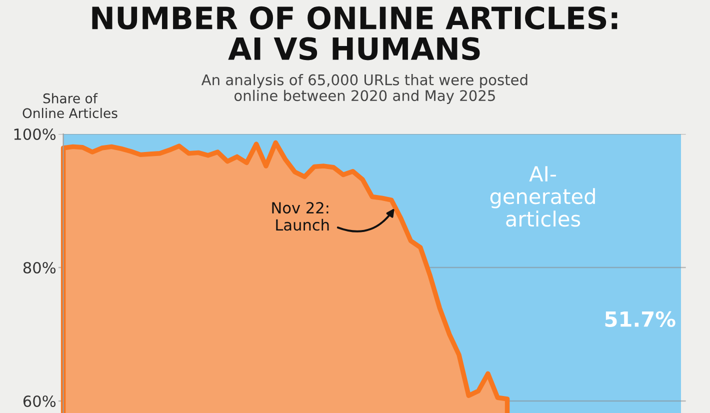 This screenshot has height=413, width=710. What do you see at coordinates (70, 105) in the screenshot?
I see `y-axis-title: Share of Online Articles` at bounding box center [70, 105].